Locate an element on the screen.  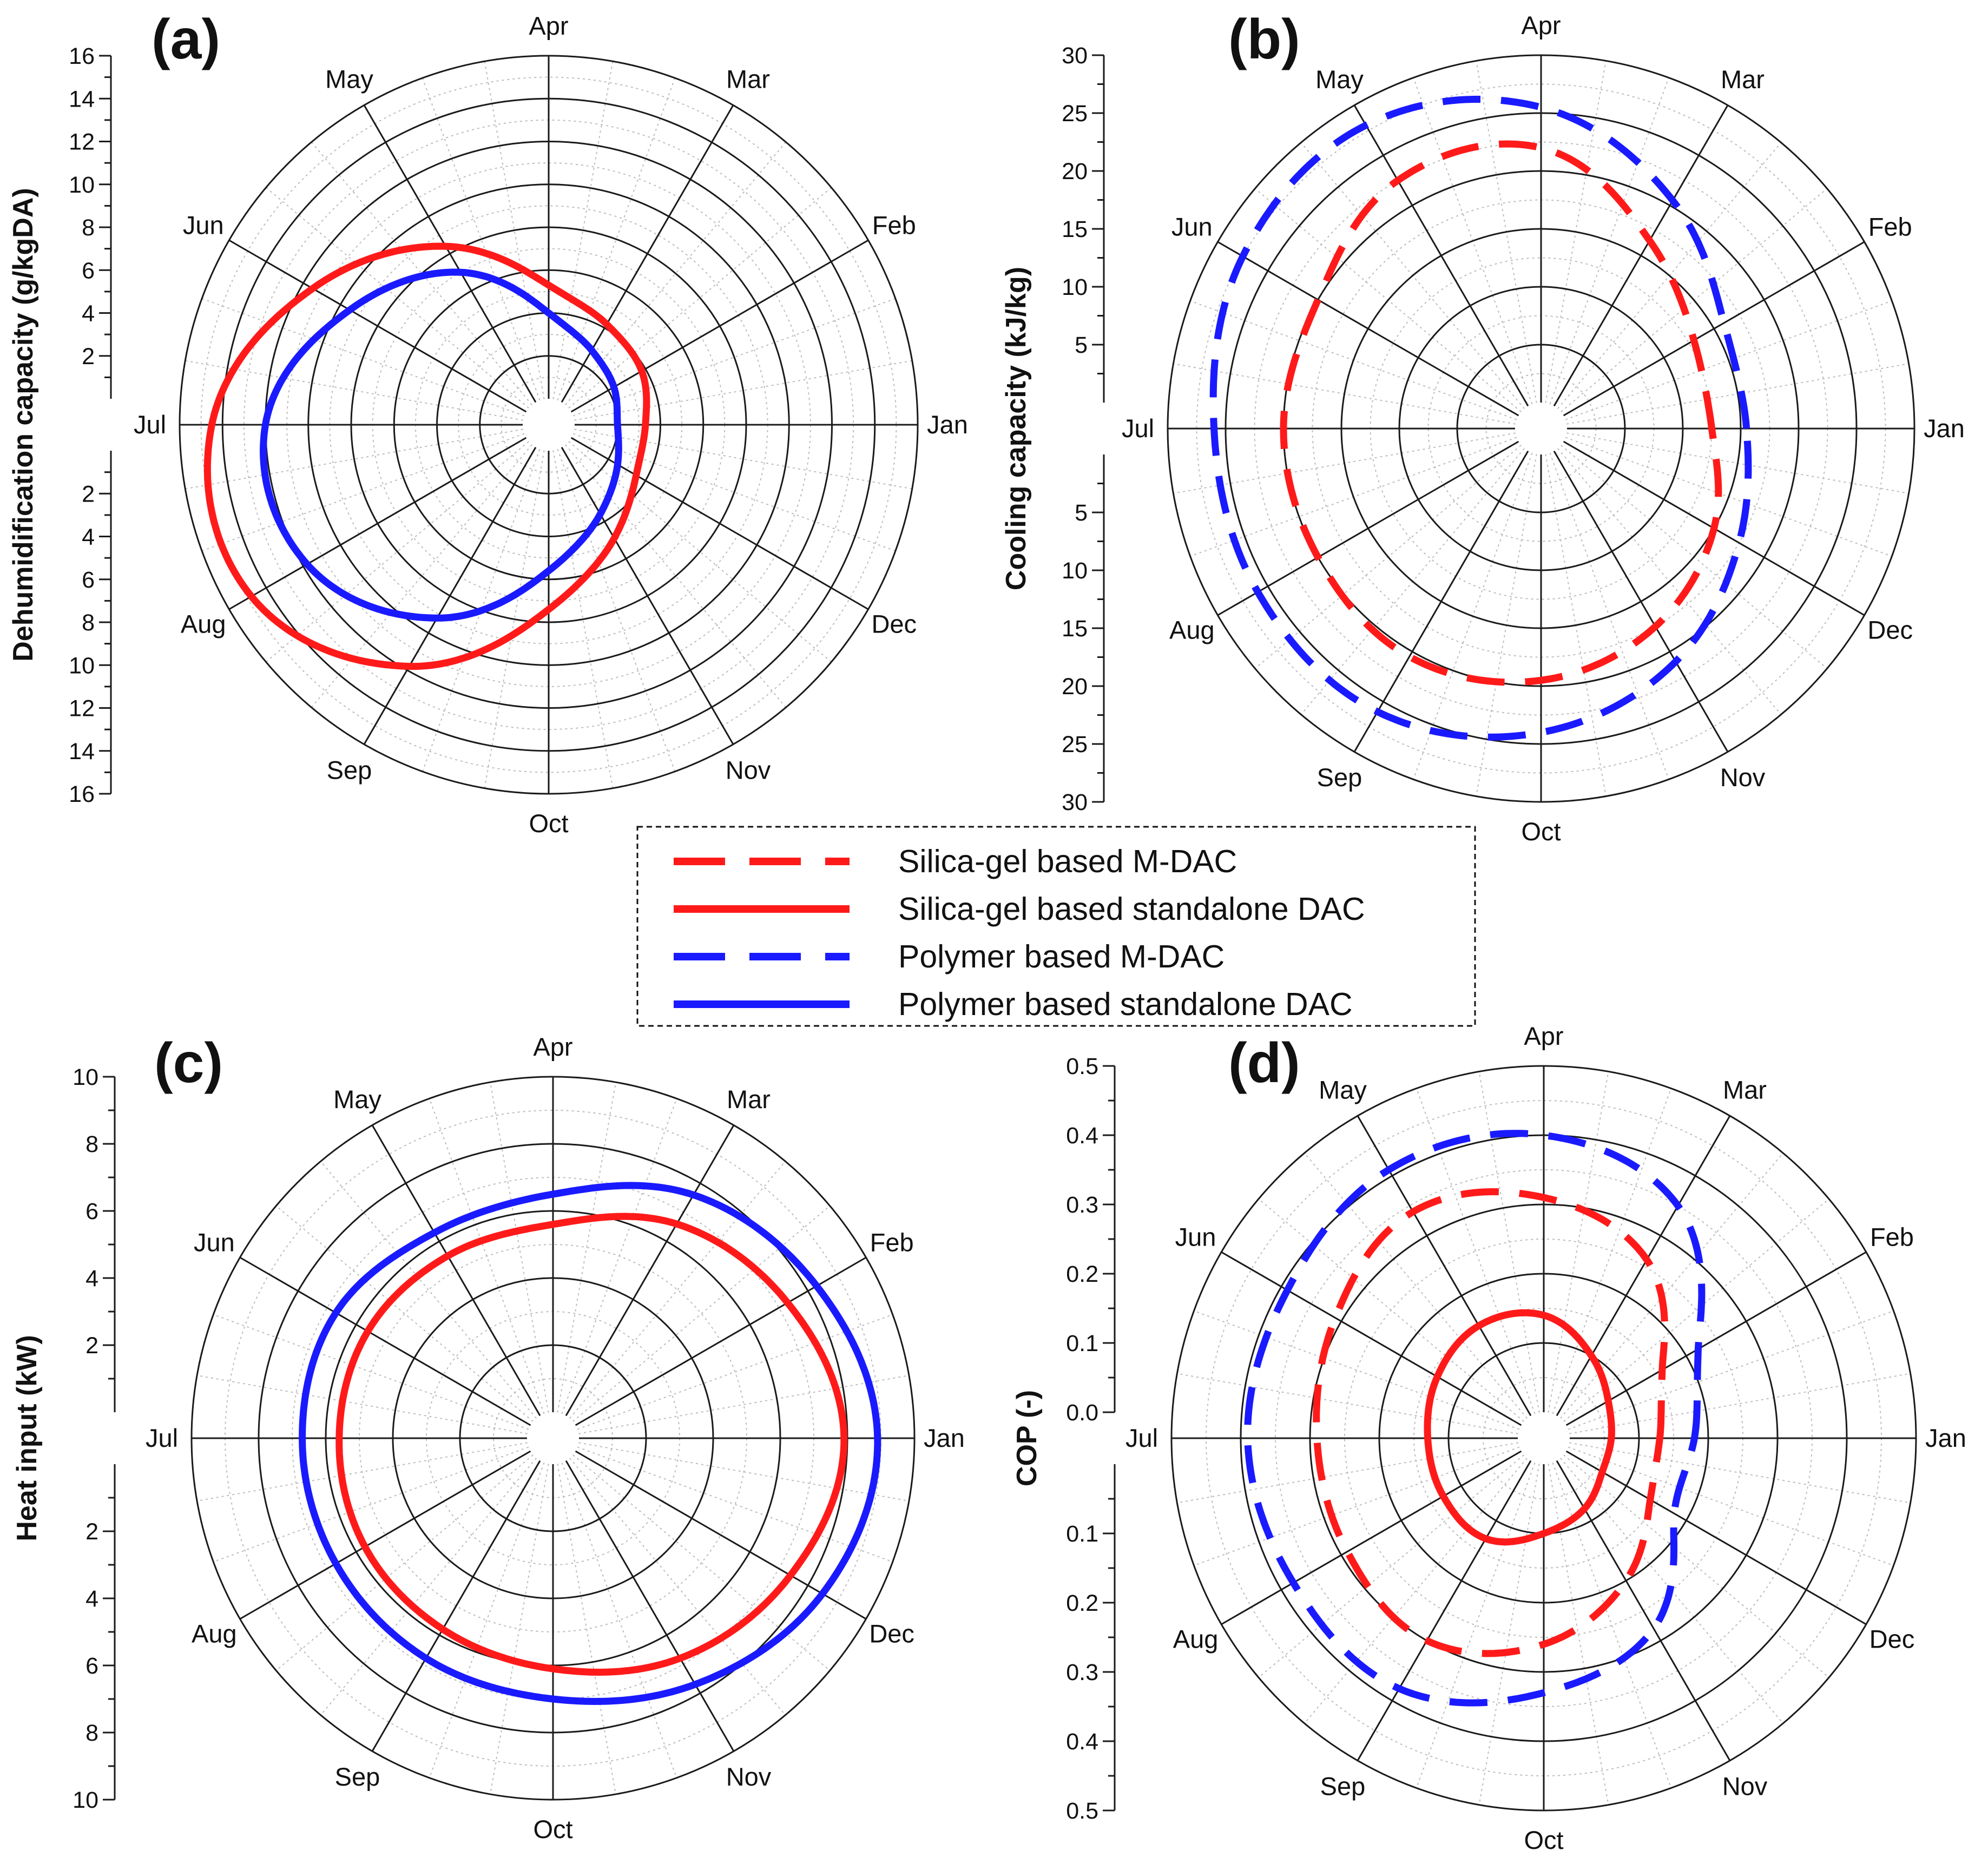
axis-title: Dehumidification capacity (g/kgDA) is located at coordinates (23, 424).